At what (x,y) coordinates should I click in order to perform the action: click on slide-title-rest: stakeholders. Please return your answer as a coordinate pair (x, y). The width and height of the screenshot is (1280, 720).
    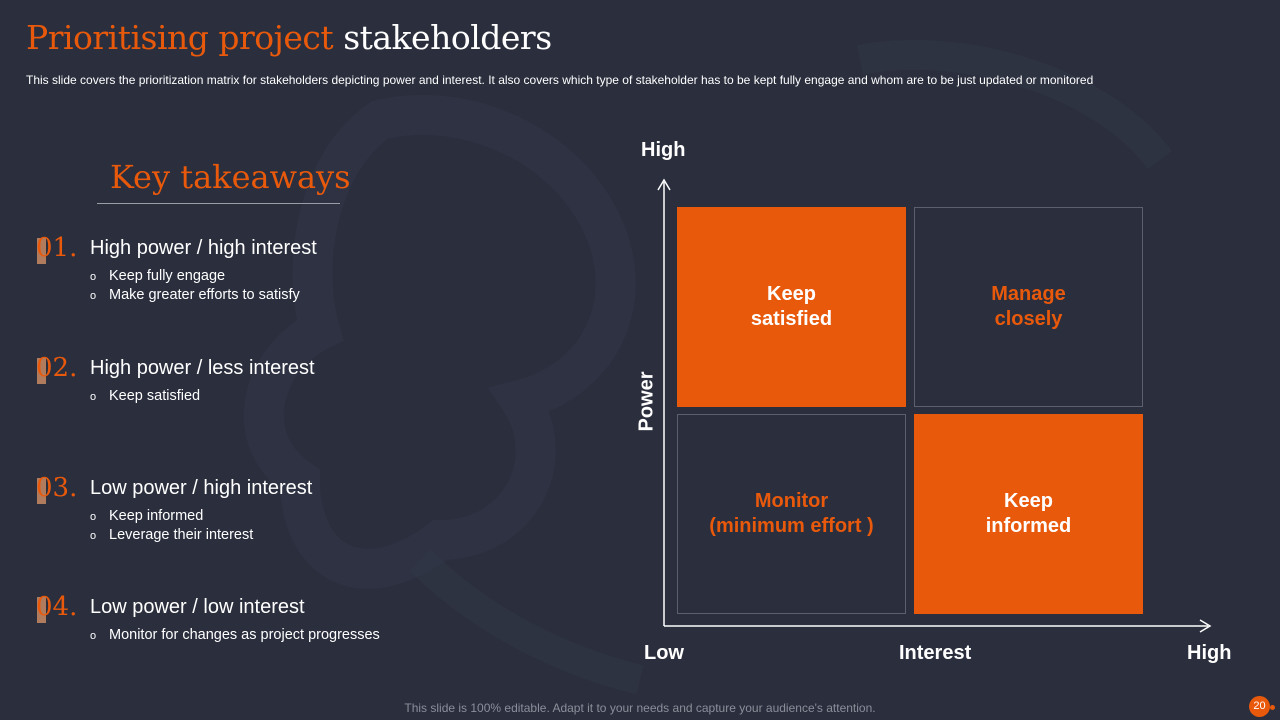
    Looking at the image, I should click on (447, 37).